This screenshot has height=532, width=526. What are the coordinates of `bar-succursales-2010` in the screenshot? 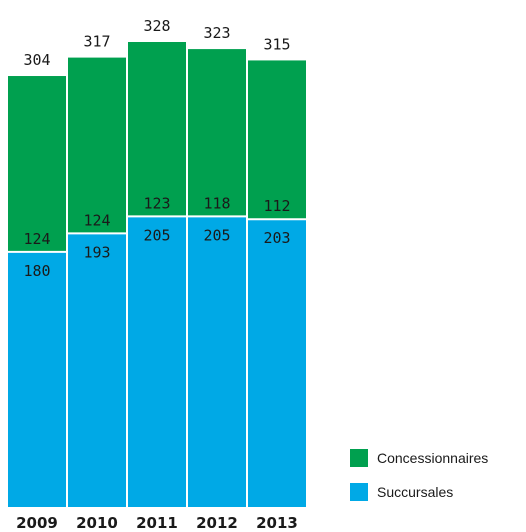 It's located at (97, 370).